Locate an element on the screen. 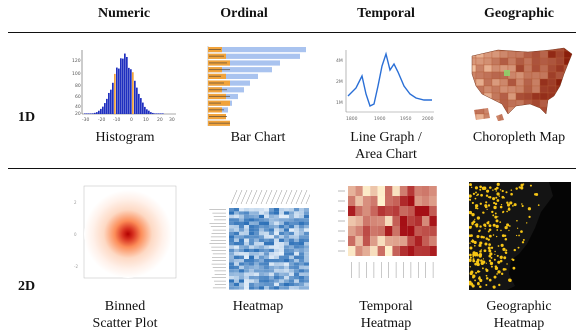 This screenshot has width=581, height=333. svg-text: 100 is located at coordinates (76, 74).